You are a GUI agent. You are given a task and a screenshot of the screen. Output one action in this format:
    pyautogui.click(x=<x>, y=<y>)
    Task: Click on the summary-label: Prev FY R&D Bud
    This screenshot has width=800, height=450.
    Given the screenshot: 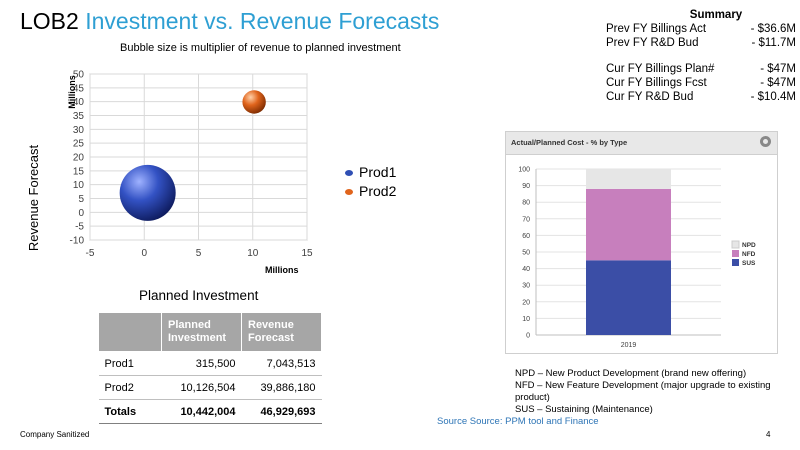 What is the action you would take?
    pyautogui.click(x=652, y=43)
    